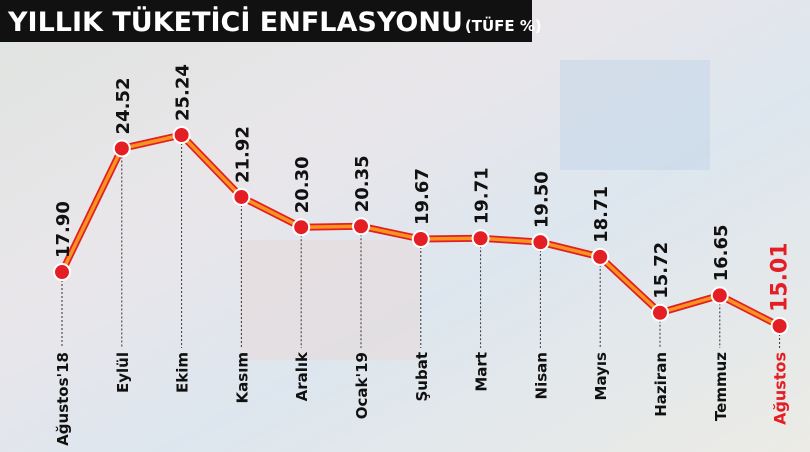  What do you see at coordinates (541, 375) in the screenshot?
I see `x-tick-label: Nisan` at bounding box center [541, 375].